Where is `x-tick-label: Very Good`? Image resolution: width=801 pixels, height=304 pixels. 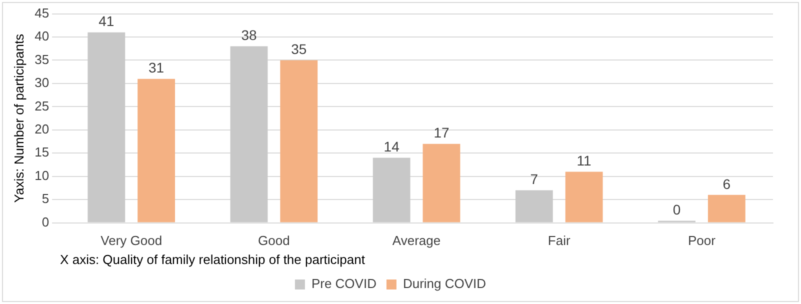
x-tick-label: Very Good is located at coordinates (131, 240).